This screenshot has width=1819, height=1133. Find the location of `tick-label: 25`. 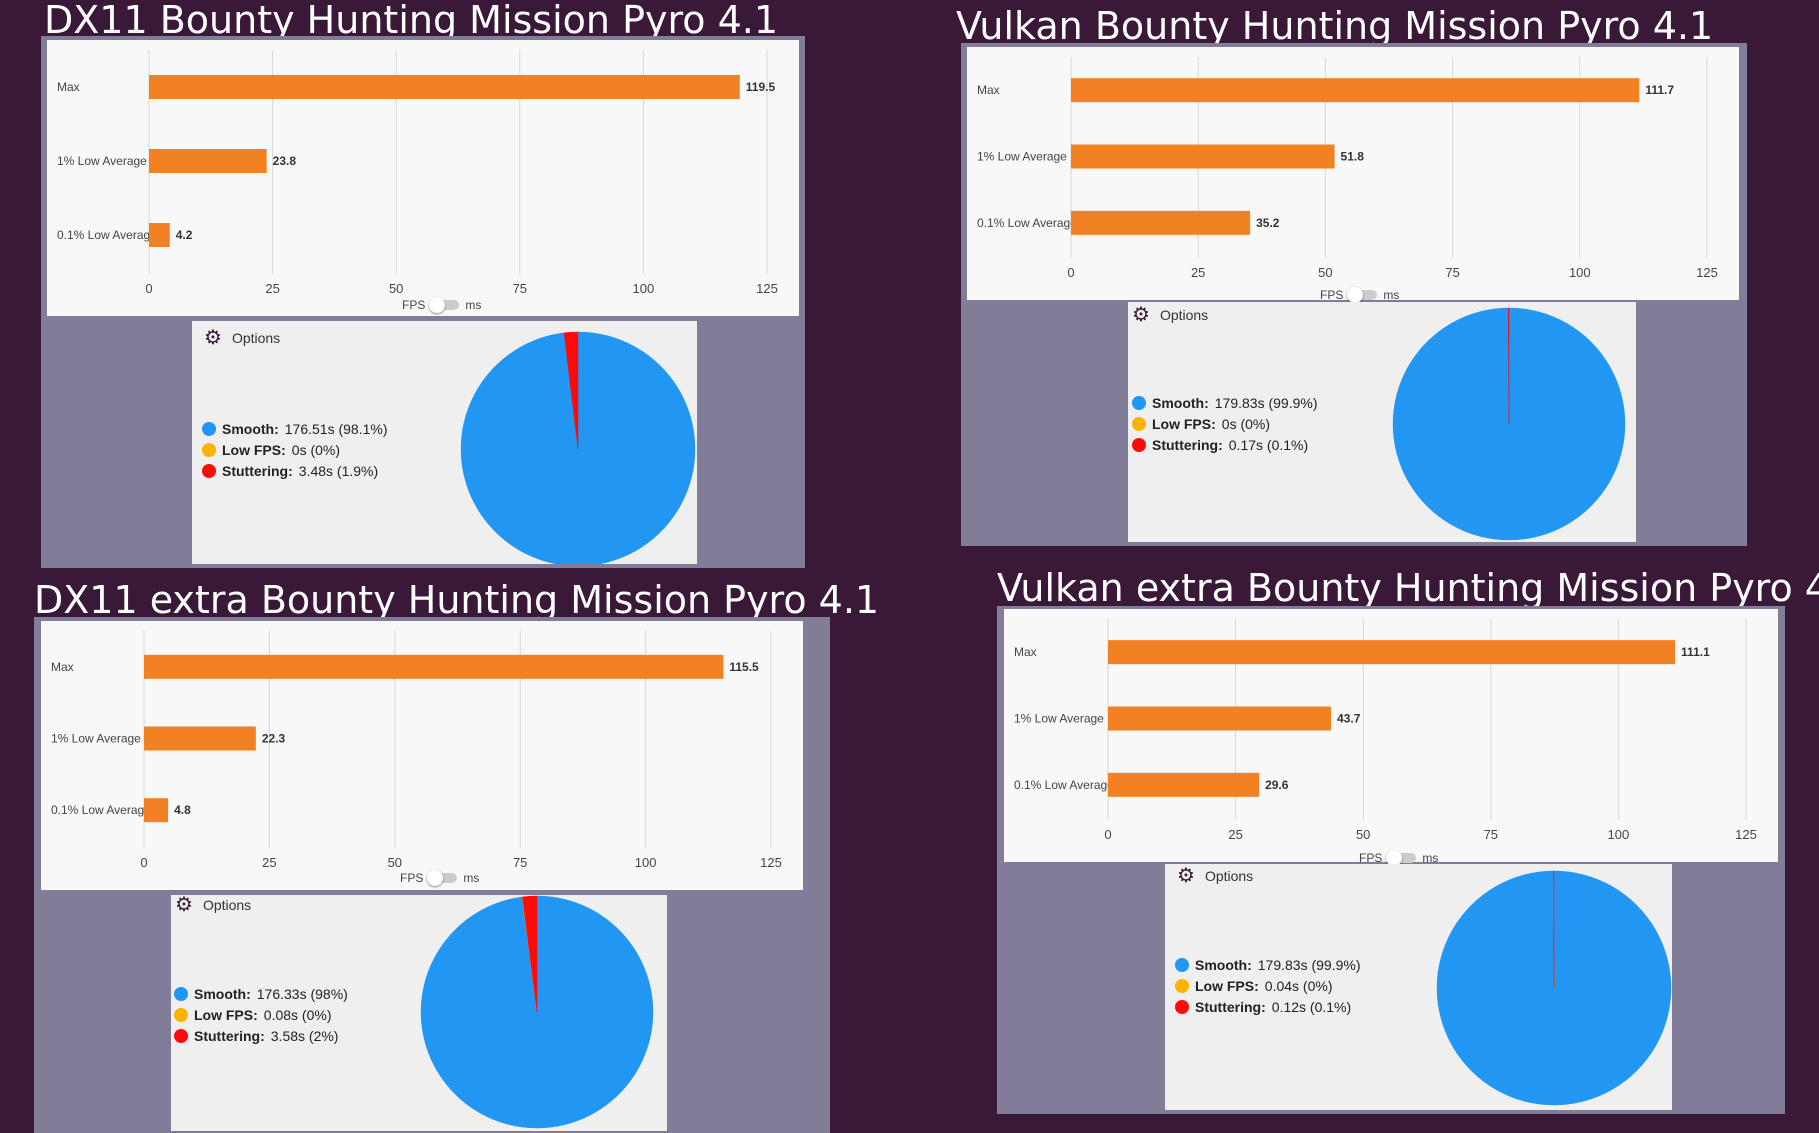

tick-label: 25 is located at coordinates (1198, 272).